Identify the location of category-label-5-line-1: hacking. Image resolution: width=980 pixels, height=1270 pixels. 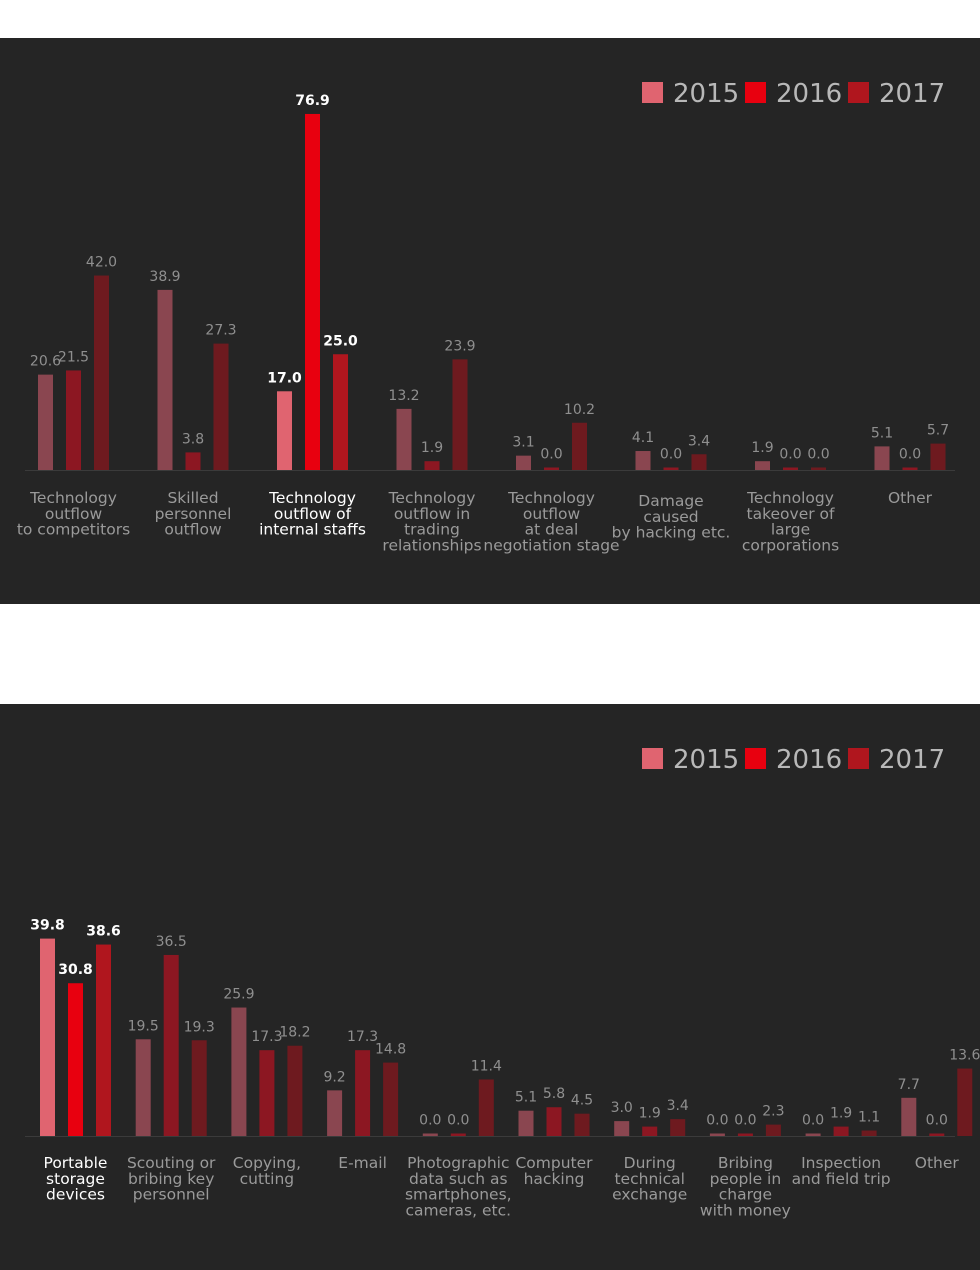
(554, 1179).